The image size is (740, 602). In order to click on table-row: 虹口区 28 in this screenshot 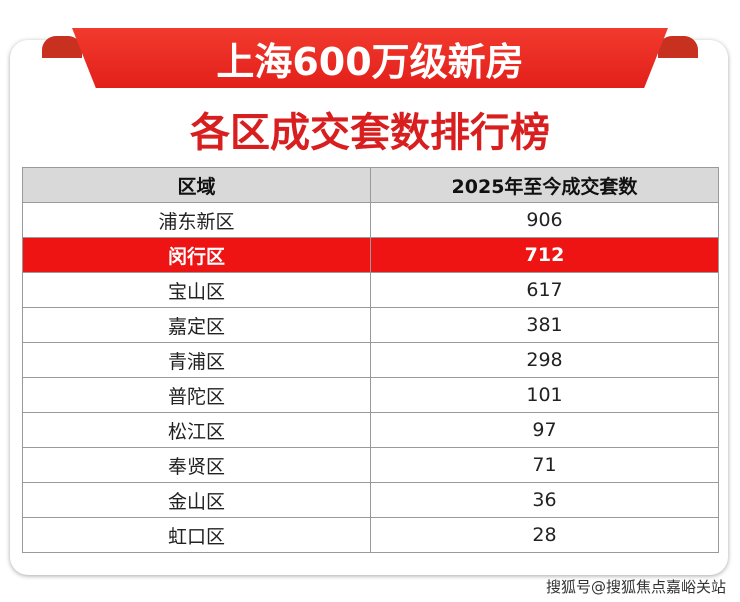, I will do `click(370, 535)`.